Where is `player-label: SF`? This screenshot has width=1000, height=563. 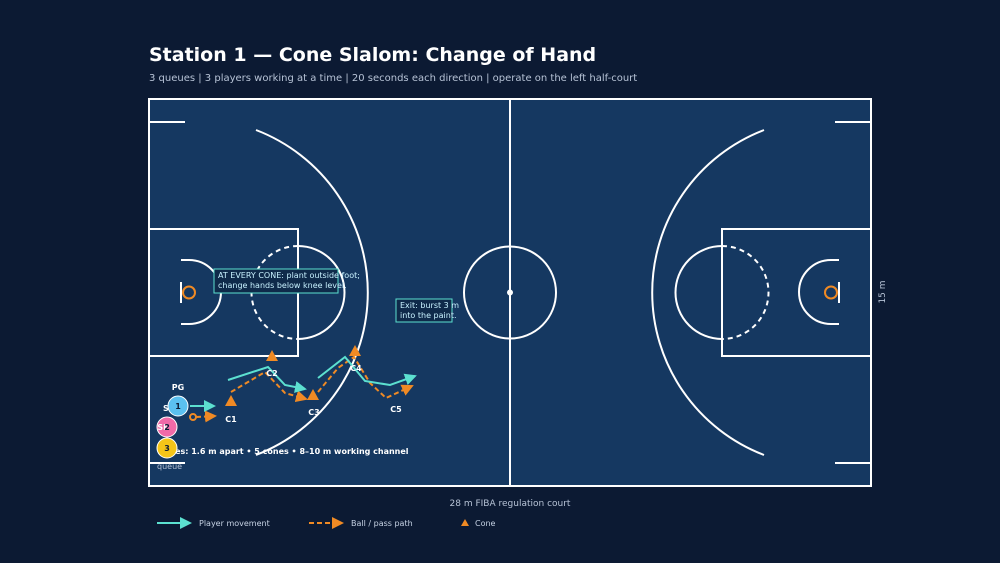 player-label: SF is located at coordinates (162, 427).